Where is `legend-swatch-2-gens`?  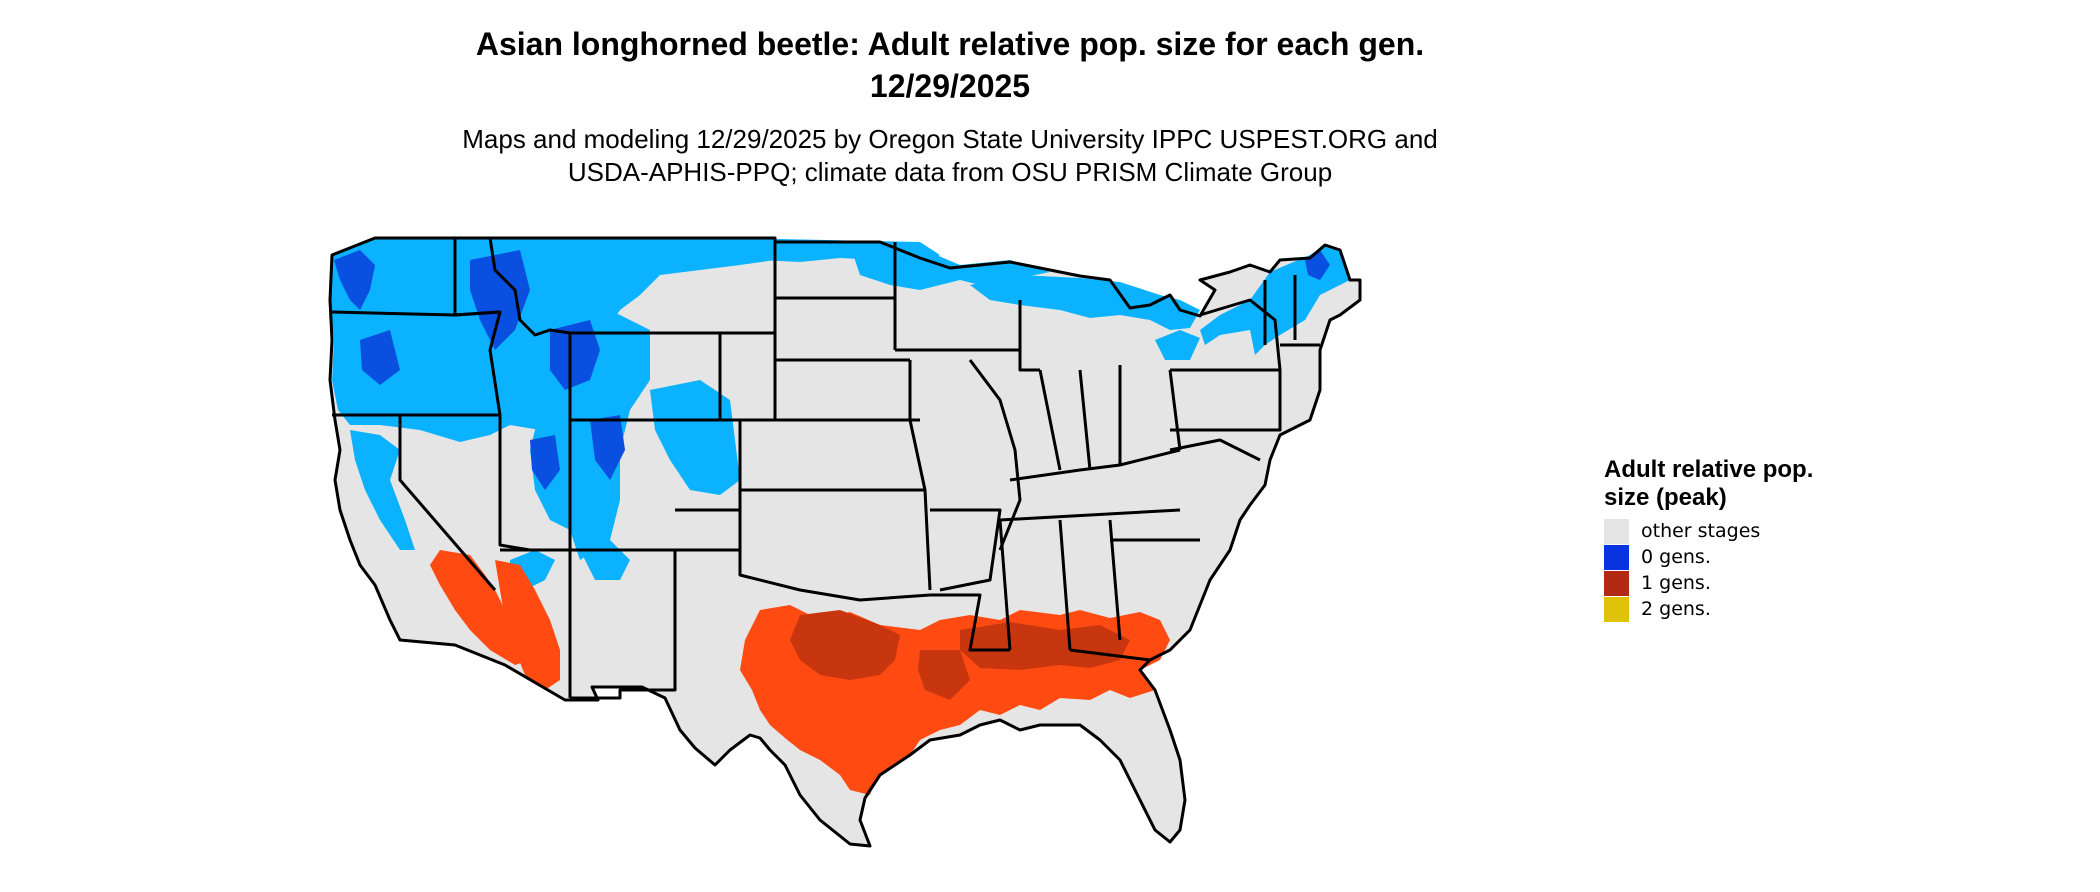
legend-swatch-2-gens is located at coordinates (1616, 609).